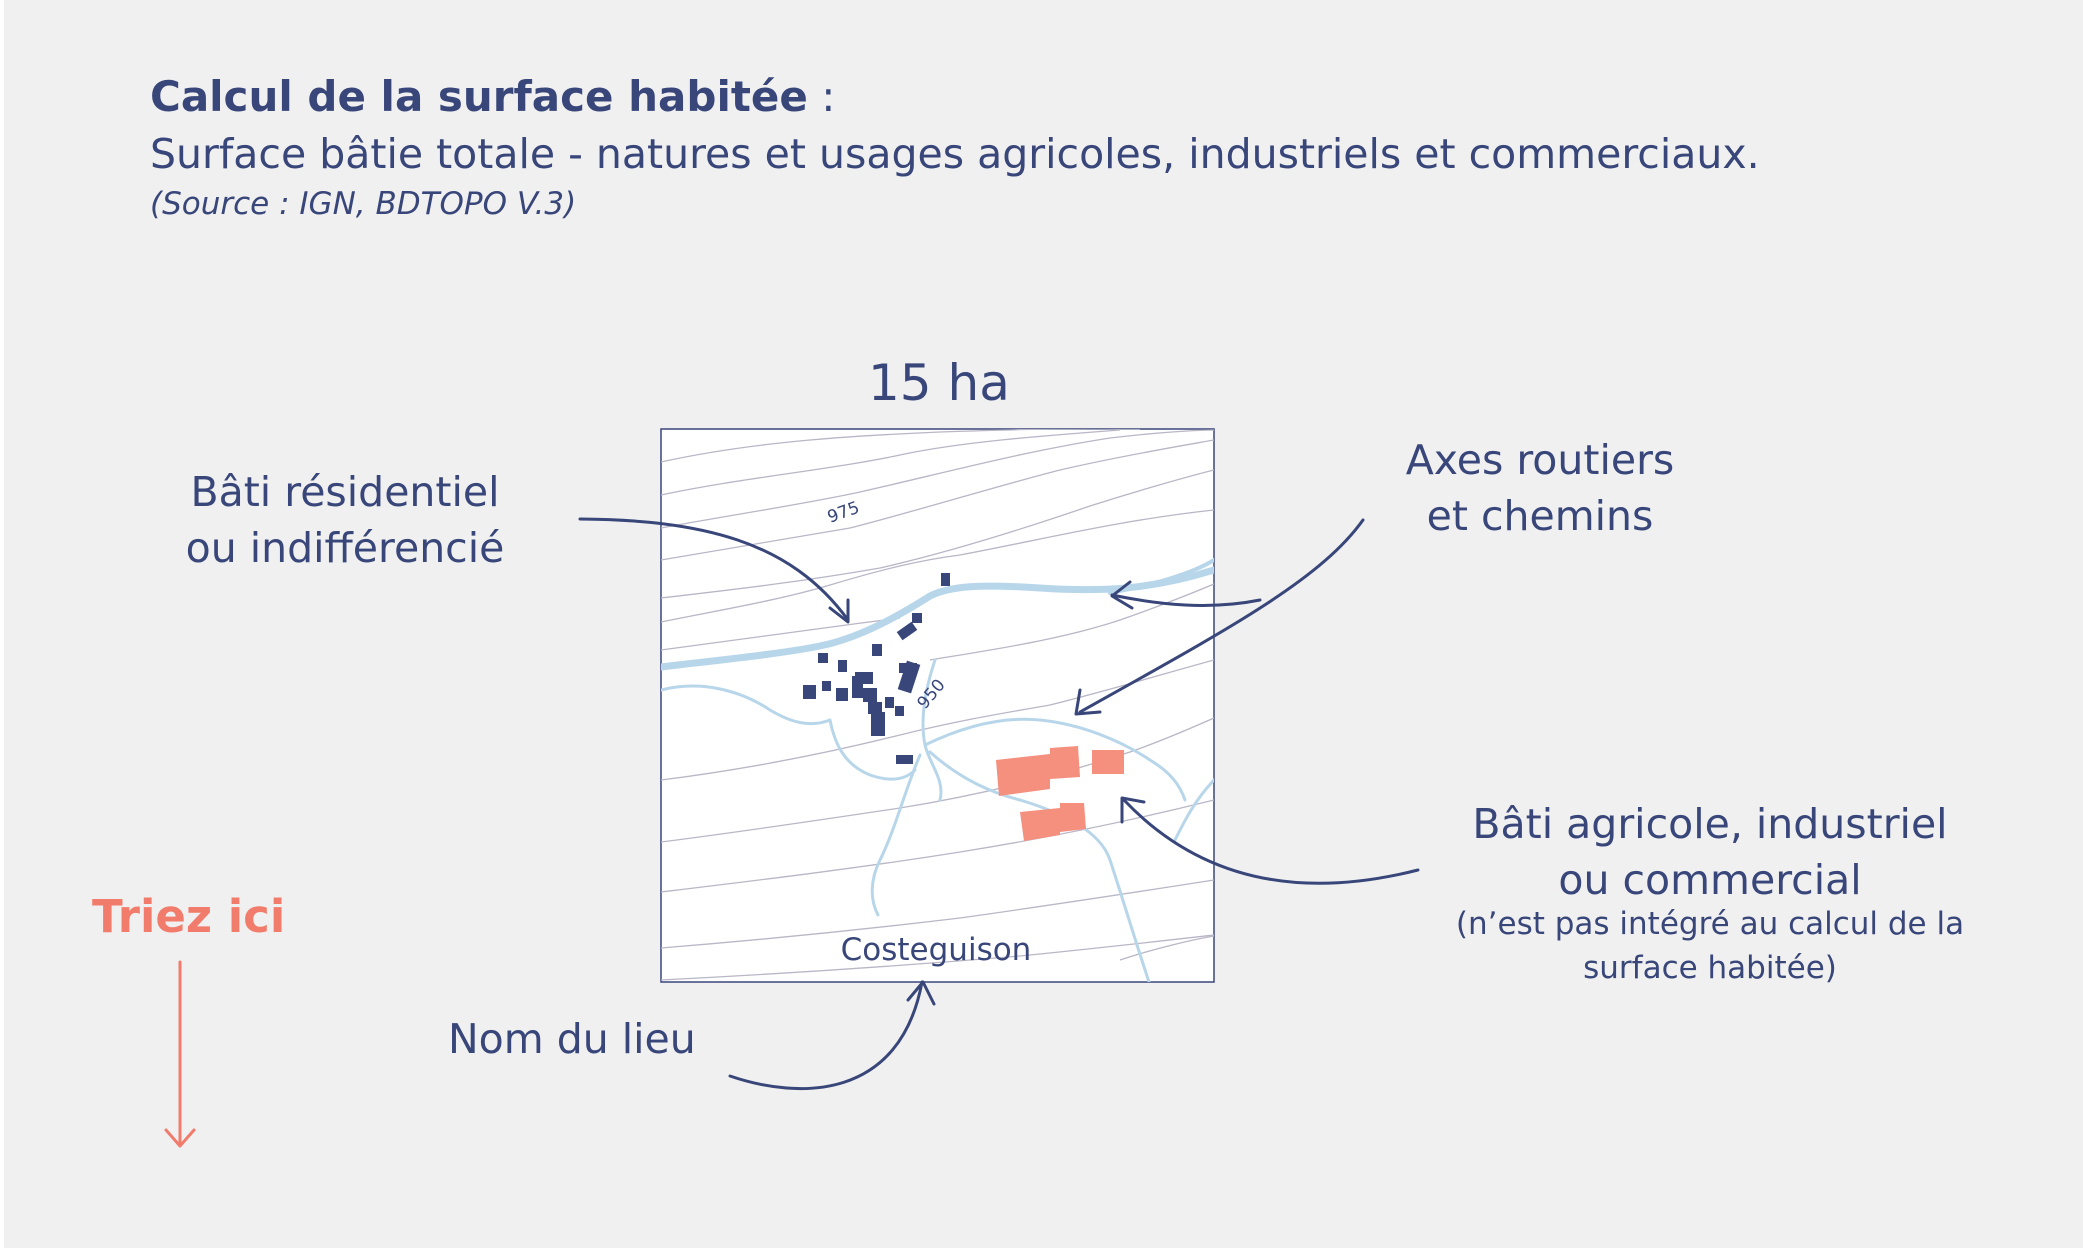  I want to click on page-title-bold: Calcul de la surface habitée, so click(479, 96).